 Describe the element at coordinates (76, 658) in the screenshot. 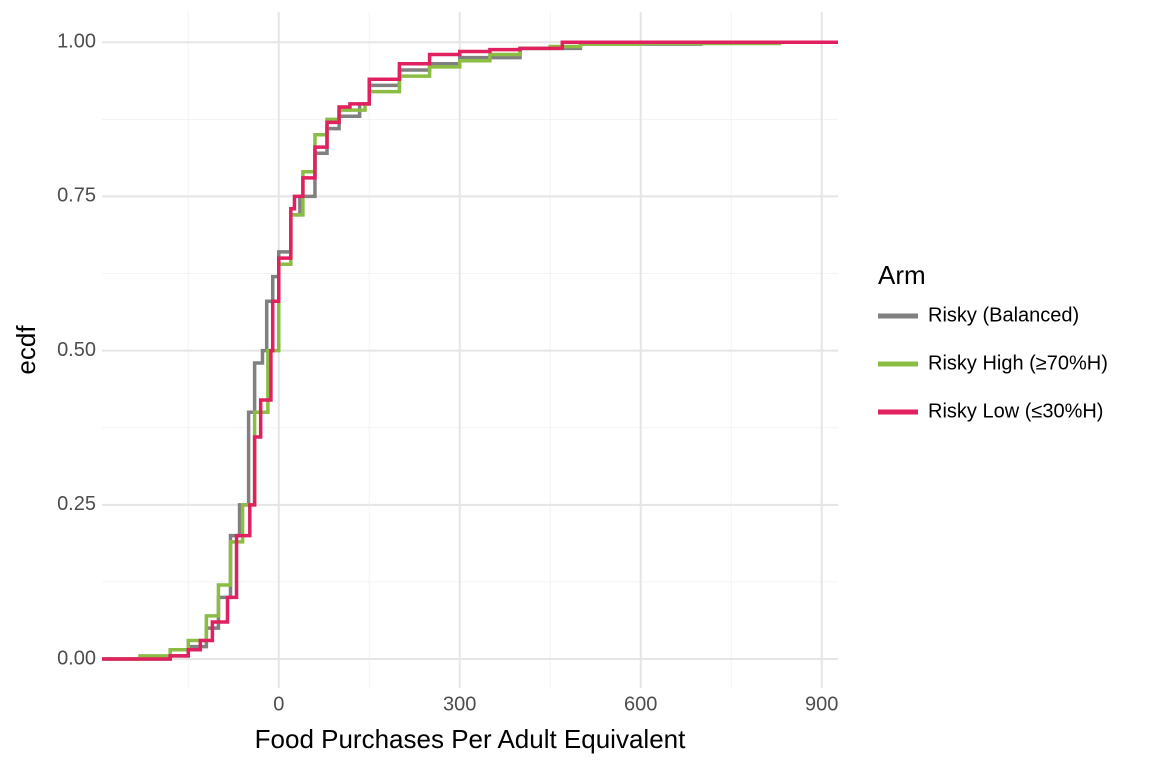

I see `y-tick-label: 0.00` at that location.